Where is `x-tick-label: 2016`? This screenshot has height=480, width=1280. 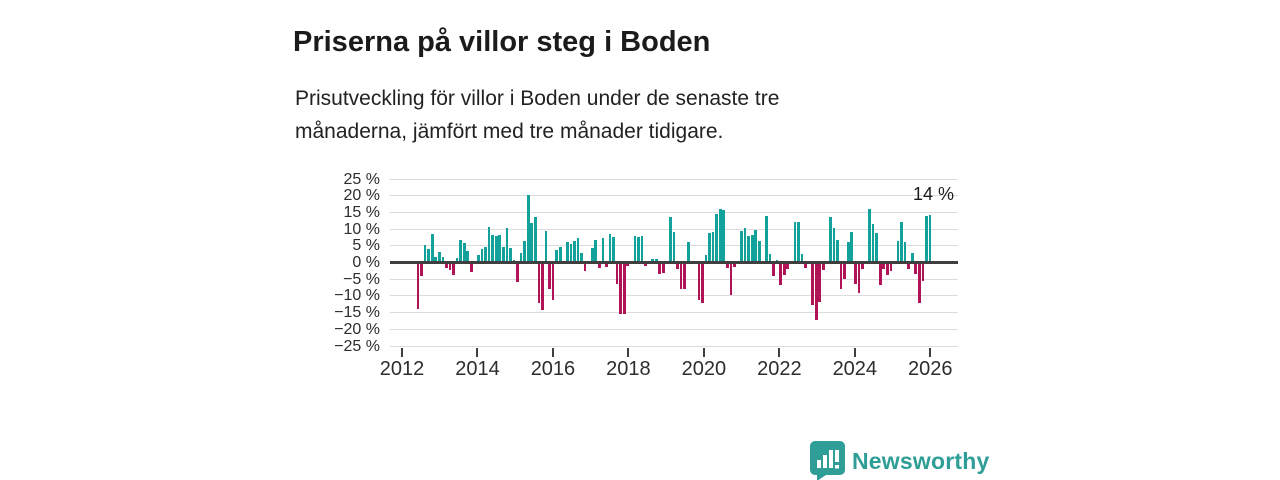
x-tick-label: 2016 is located at coordinates (553, 369).